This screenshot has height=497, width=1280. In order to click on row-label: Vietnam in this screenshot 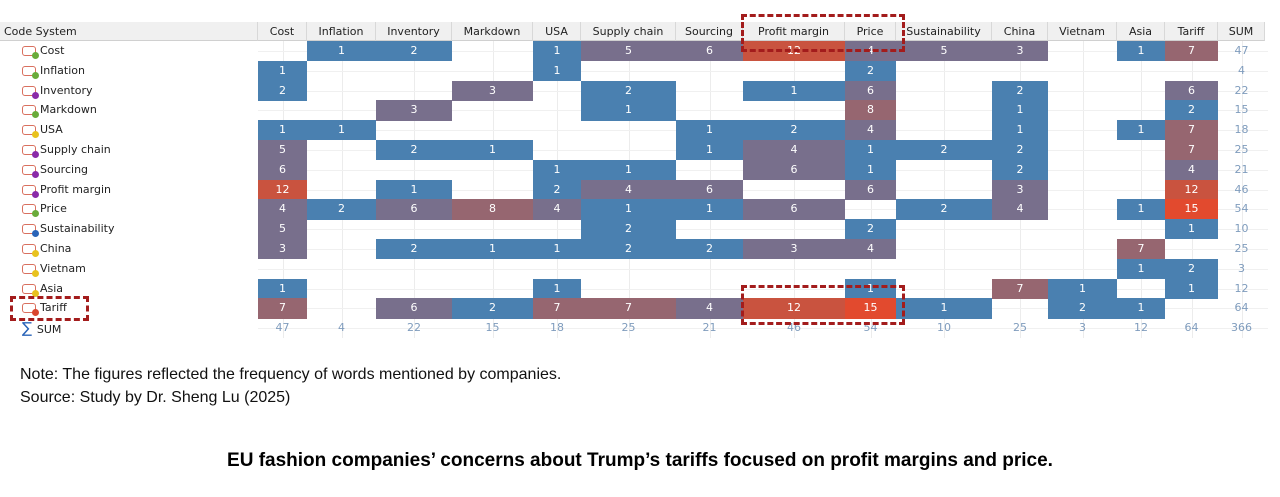, I will do `click(54, 269)`.